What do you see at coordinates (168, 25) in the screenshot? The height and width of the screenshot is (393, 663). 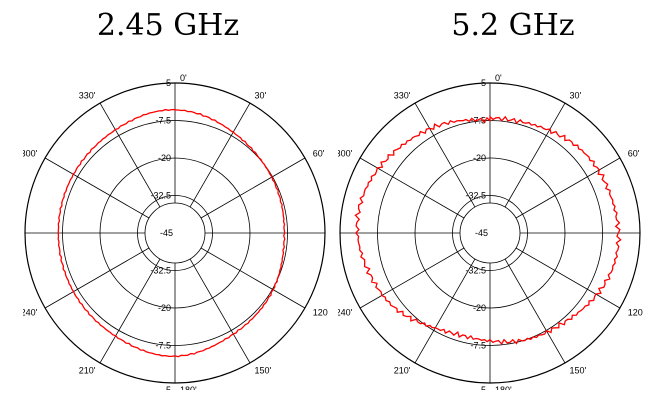 I see `chart-title-2-45-ghz: 2.45 GHz` at bounding box center [168, 25].